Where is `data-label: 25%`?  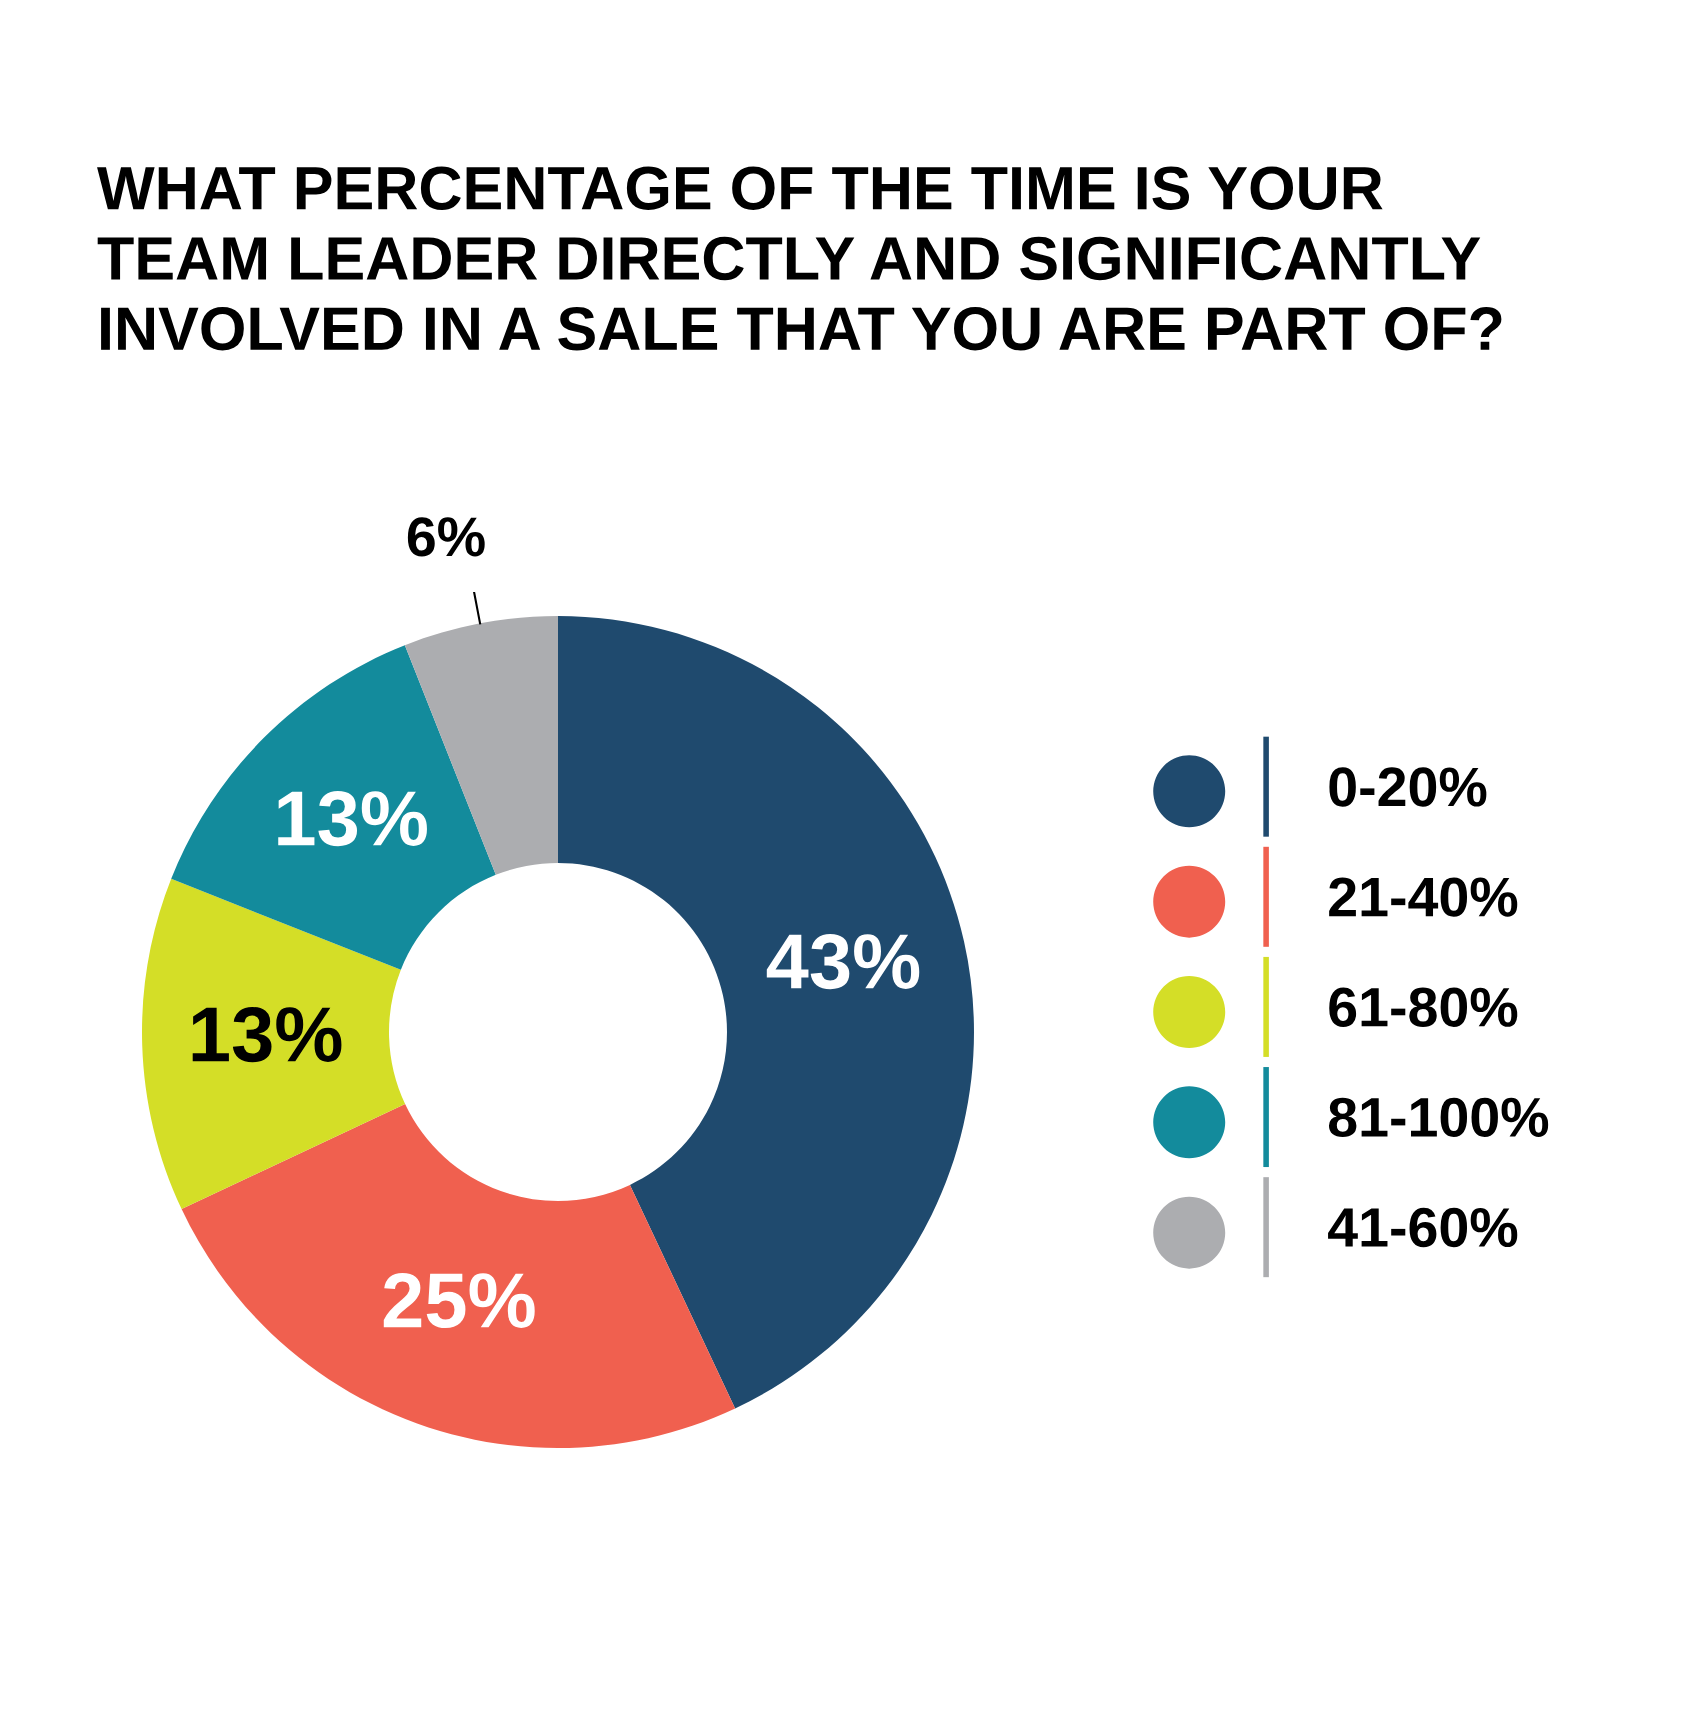 data-label: 25% is located at coordinates (459, 1301).